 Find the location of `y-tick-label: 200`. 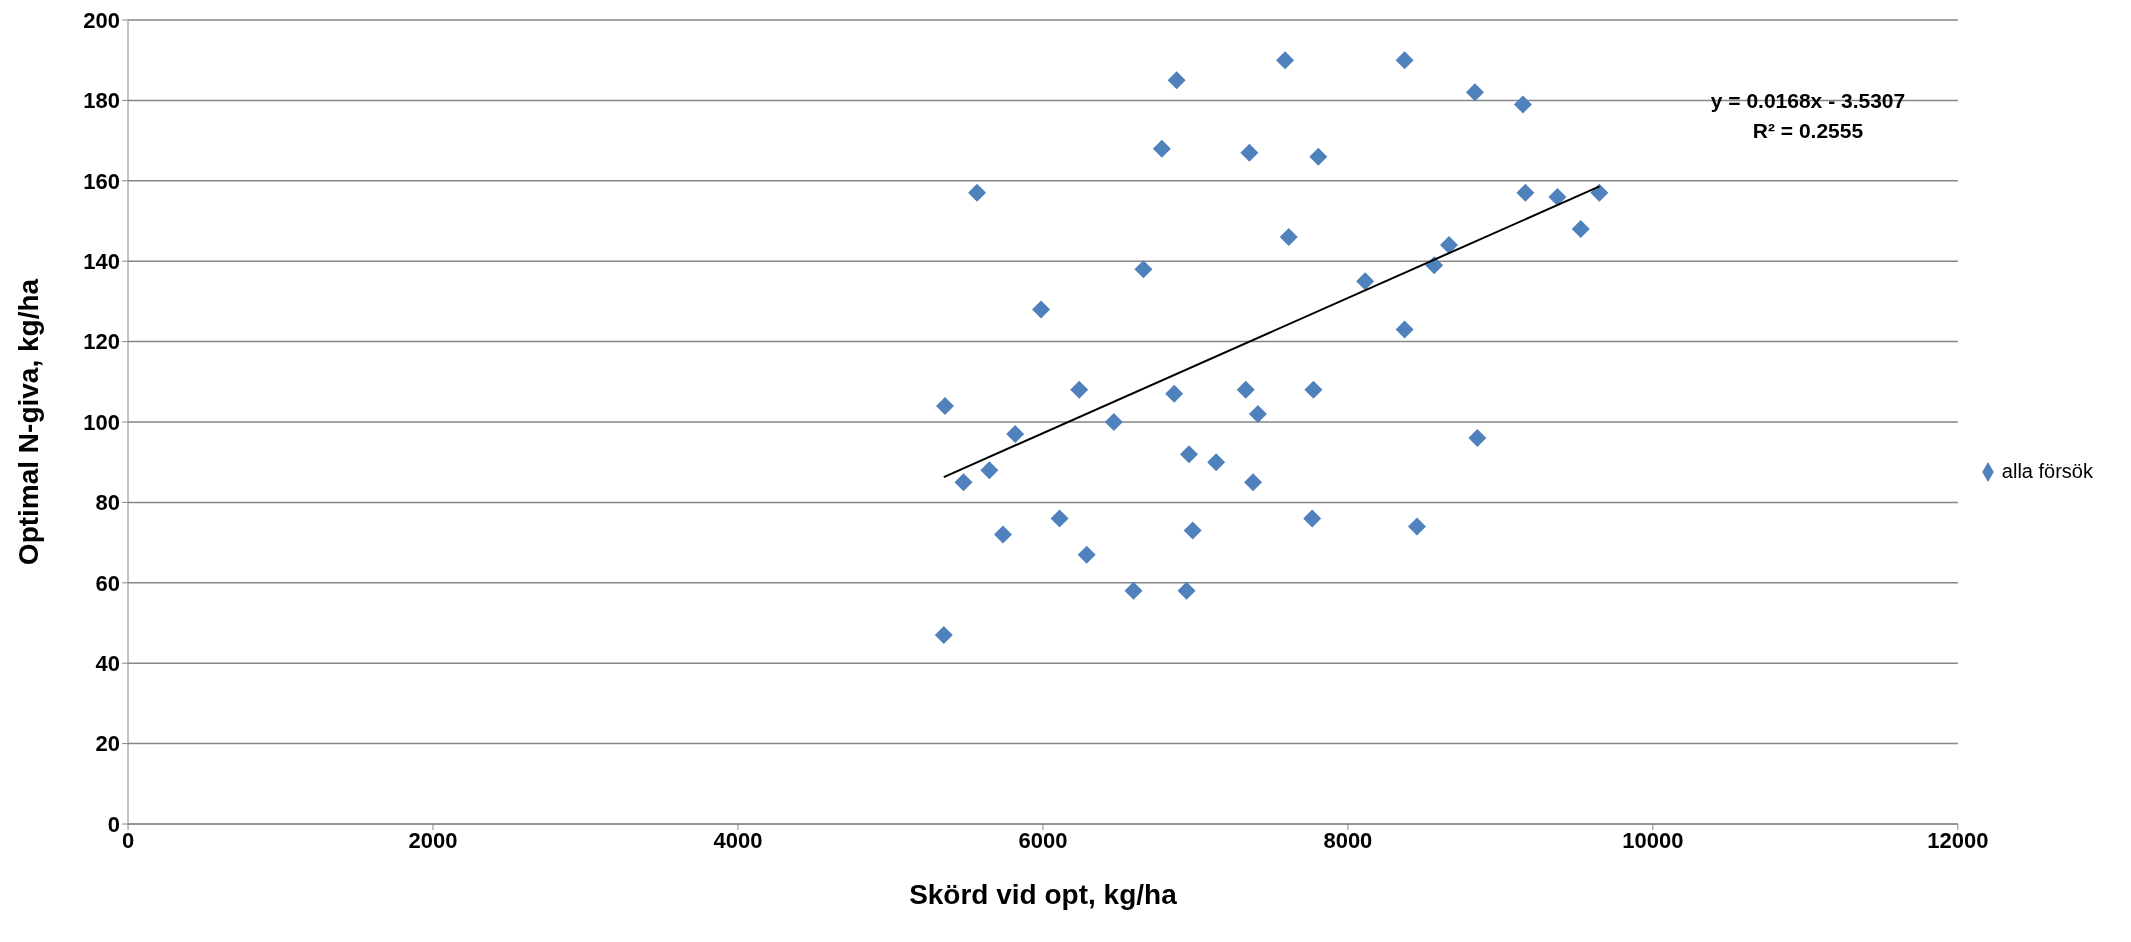

y-tick-label: 200 is located at coordinates (101, 20).